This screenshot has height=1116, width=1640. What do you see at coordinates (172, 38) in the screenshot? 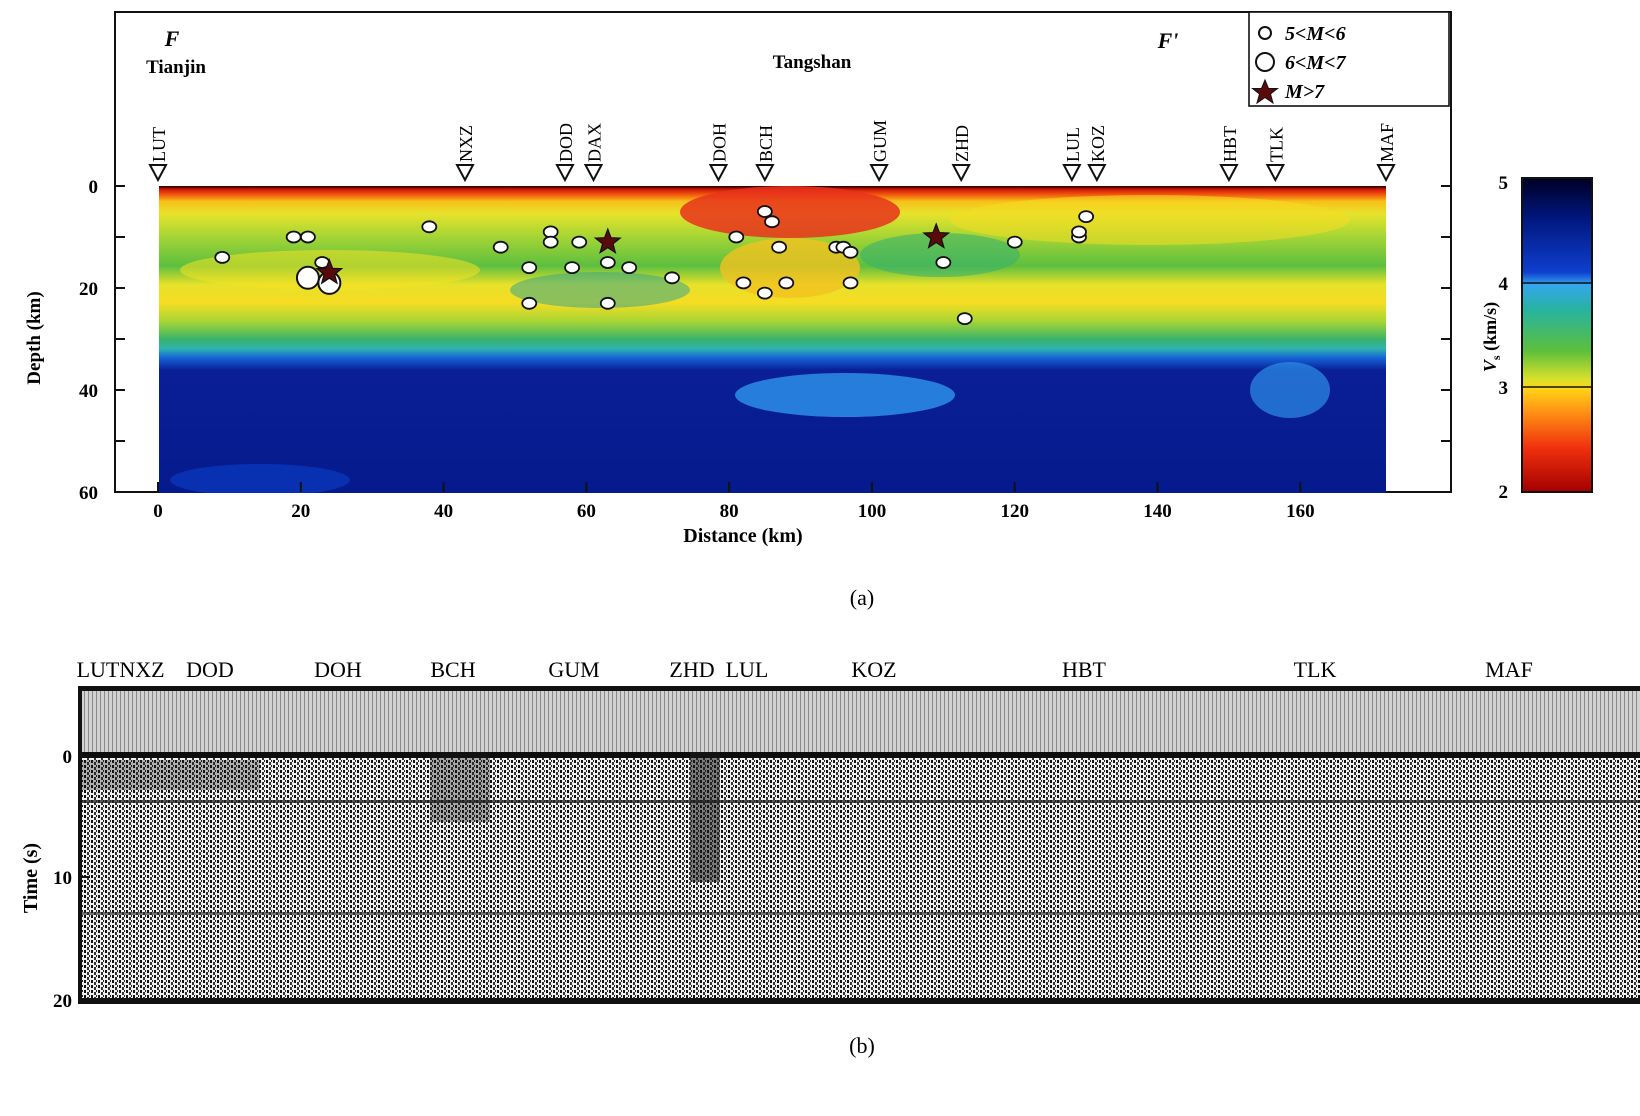
I see `profile-start-label: F` at bounding box center [172, 38].